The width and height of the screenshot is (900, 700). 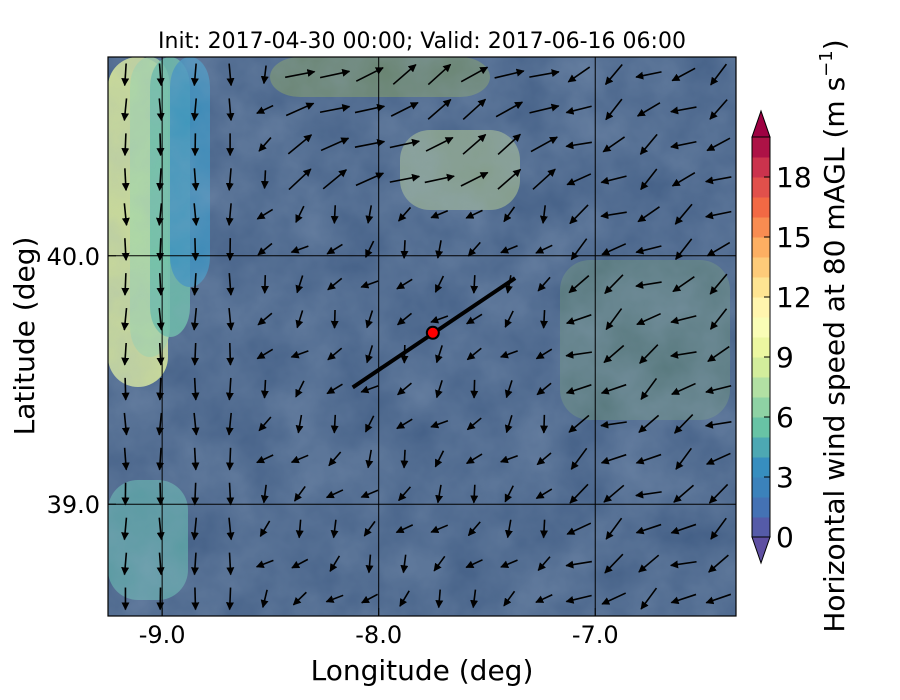 What do you see at coordinates (785, 357) in the screenshot?
I see `colorbar-tick-label: 9` at bounding box center [785, 357].